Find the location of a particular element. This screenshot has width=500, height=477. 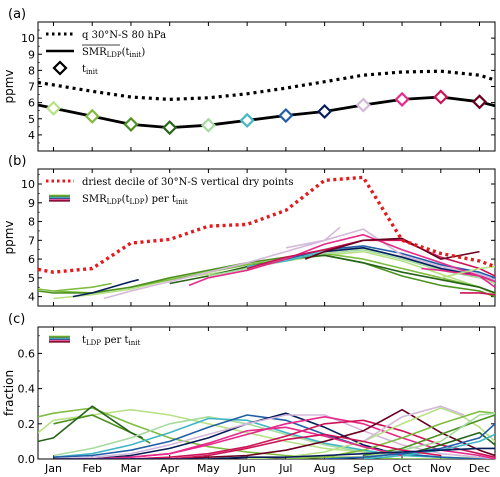

y-tick-label: 0.6 is located at coordinates (27, 353).